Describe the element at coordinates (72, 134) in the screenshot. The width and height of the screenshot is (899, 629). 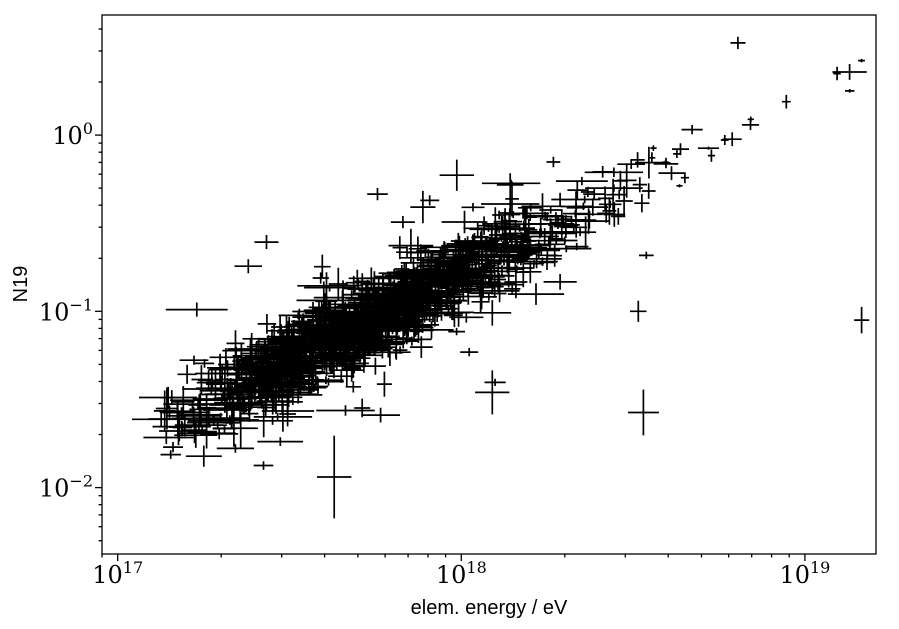
I see `y-tick-label: 10⁰` at that location.